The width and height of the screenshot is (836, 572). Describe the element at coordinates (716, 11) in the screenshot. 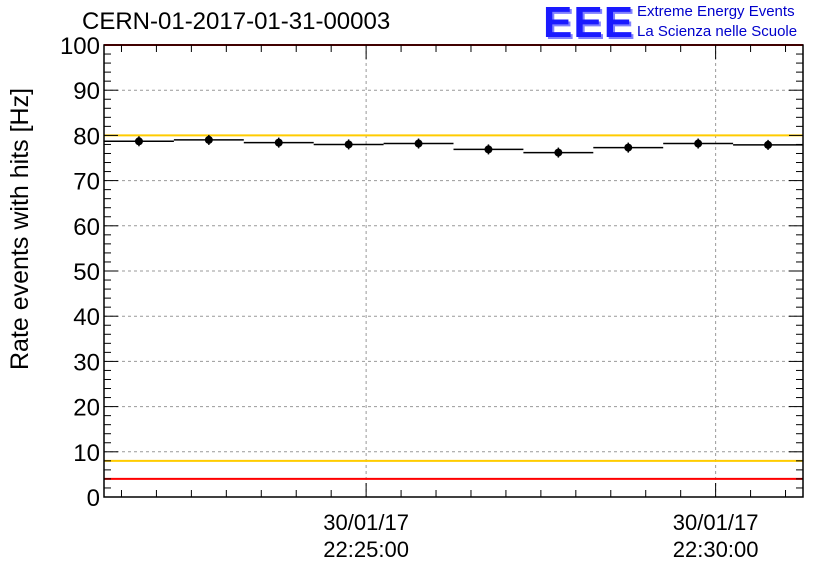

I see `logo-text-line1: Extreme Energy Events` at that location.